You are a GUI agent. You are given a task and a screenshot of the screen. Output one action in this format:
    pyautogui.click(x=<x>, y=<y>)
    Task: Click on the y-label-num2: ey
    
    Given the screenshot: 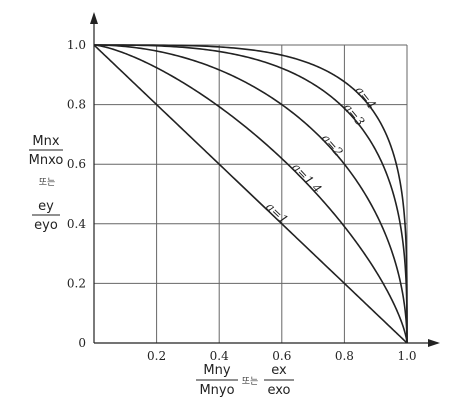 What is the action you would take?
    pyautogui.click(x=46, y=206)
    